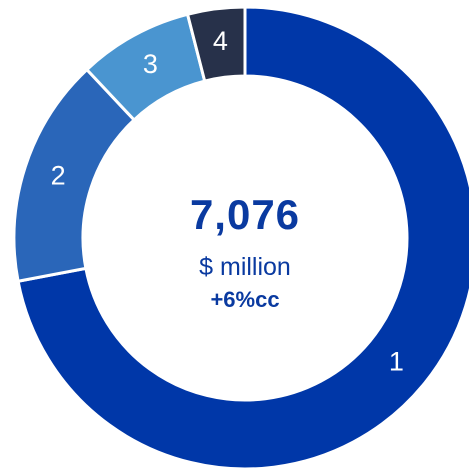  Describe the element at coordinates (58, 175) in the screenshot. I see `slice-label-2: 2` at that location.